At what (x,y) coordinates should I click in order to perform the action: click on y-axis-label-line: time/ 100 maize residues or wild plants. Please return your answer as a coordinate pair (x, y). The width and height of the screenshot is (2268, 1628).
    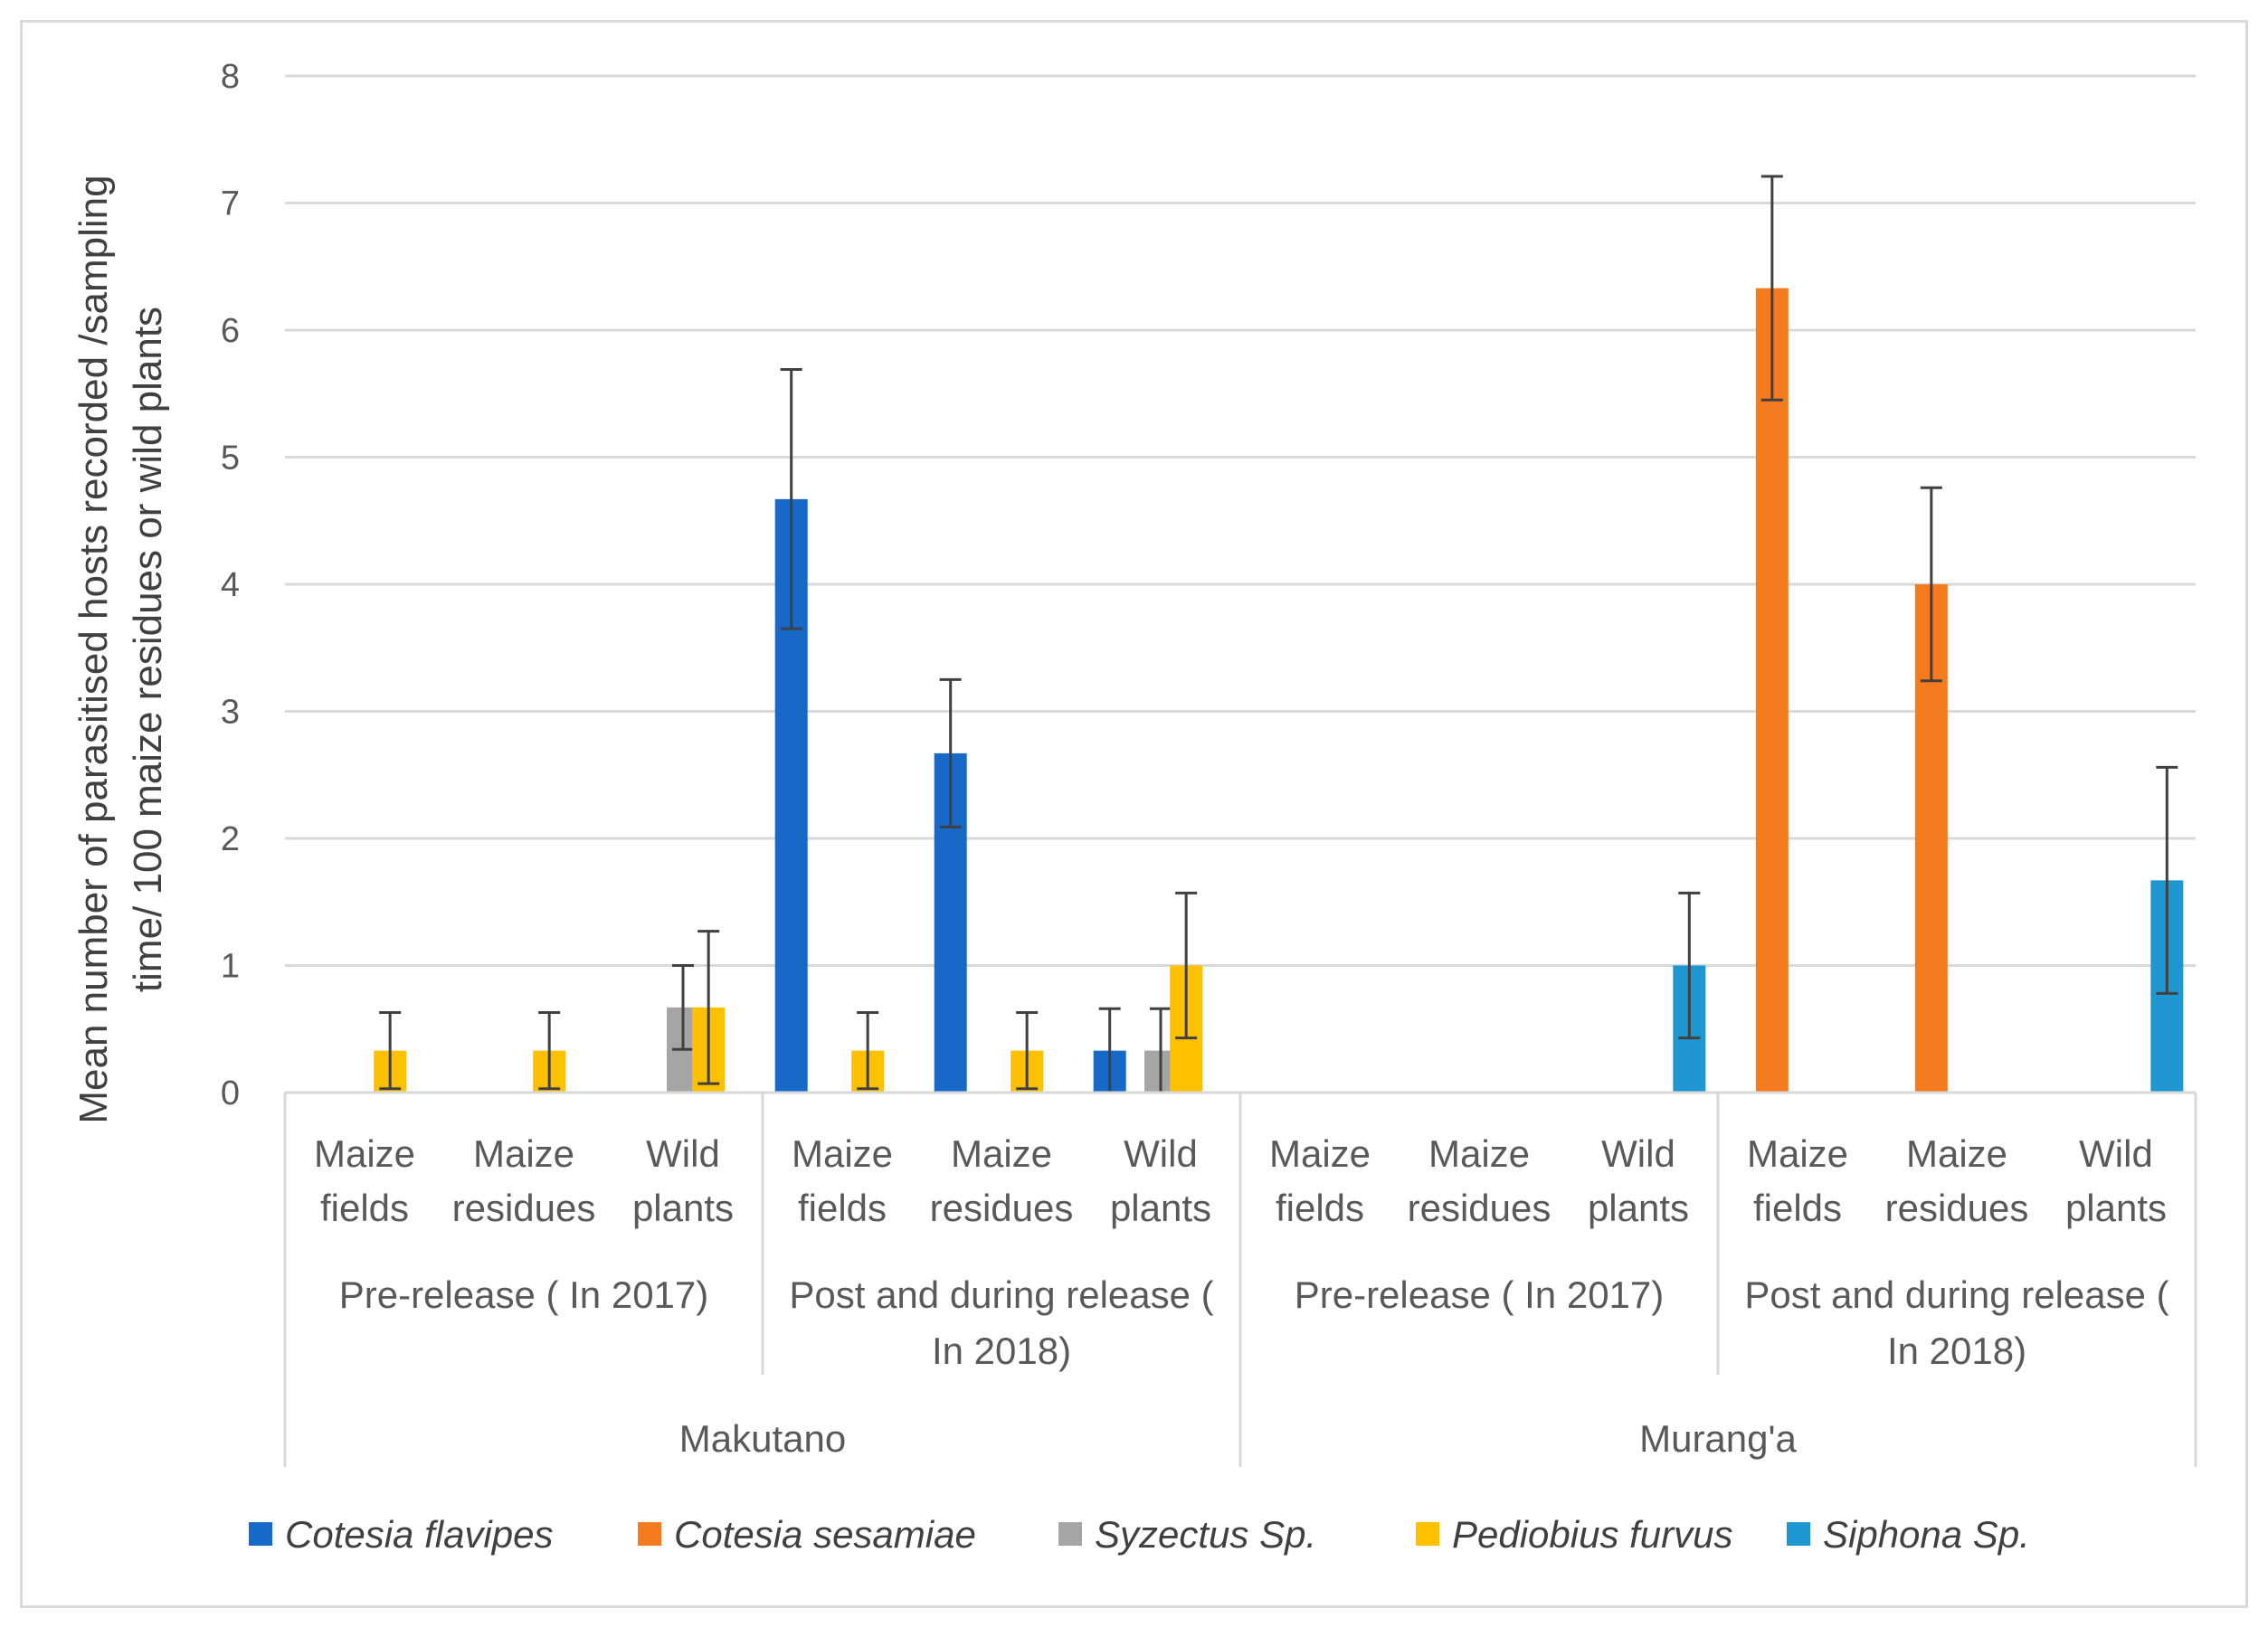
    Looking at the image, I should click on (148, 649).